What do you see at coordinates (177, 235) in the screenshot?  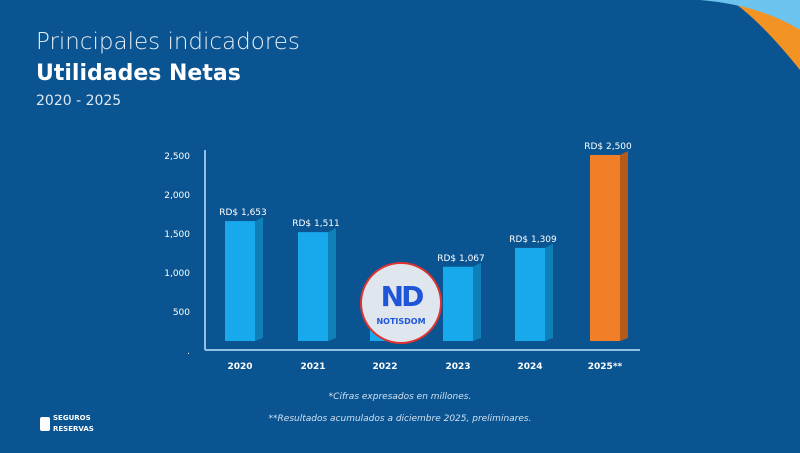 I see `y-tick-label: 1,500` at bounding box center [177, 235].